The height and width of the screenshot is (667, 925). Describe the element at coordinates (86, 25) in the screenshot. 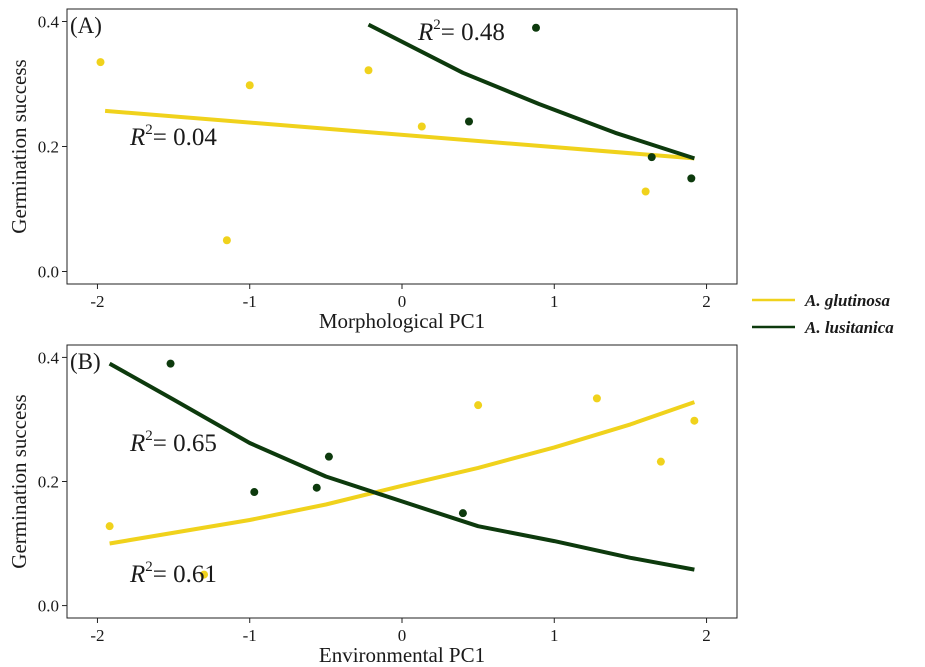

I see `panel-label: (A)` at that location.